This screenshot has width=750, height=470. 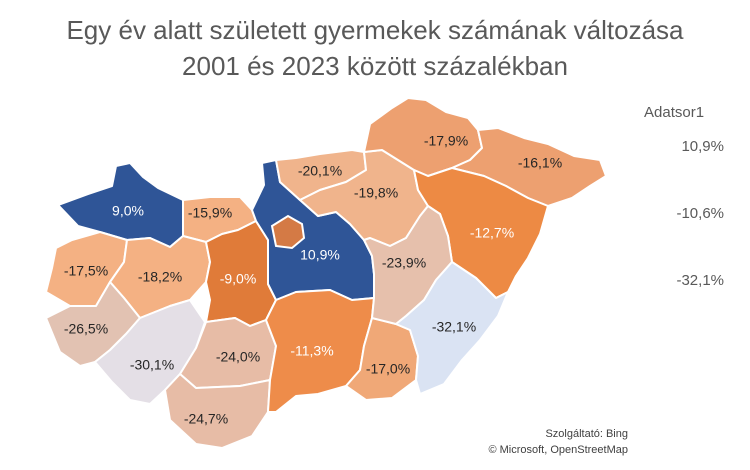 I want to click on region-value-label: -16,1%, so click(x=540, y=163).